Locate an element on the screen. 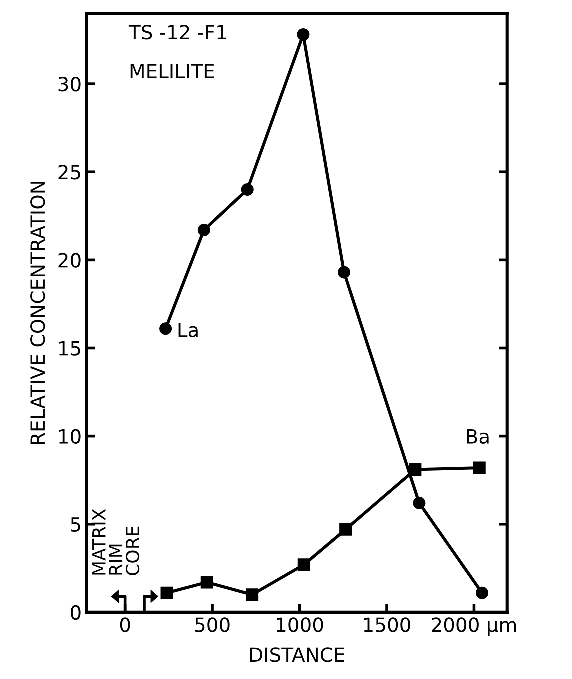 This screenshot has width=572, height=679. x-tick-label: 2000 μm is located at coordinates (474, 627).